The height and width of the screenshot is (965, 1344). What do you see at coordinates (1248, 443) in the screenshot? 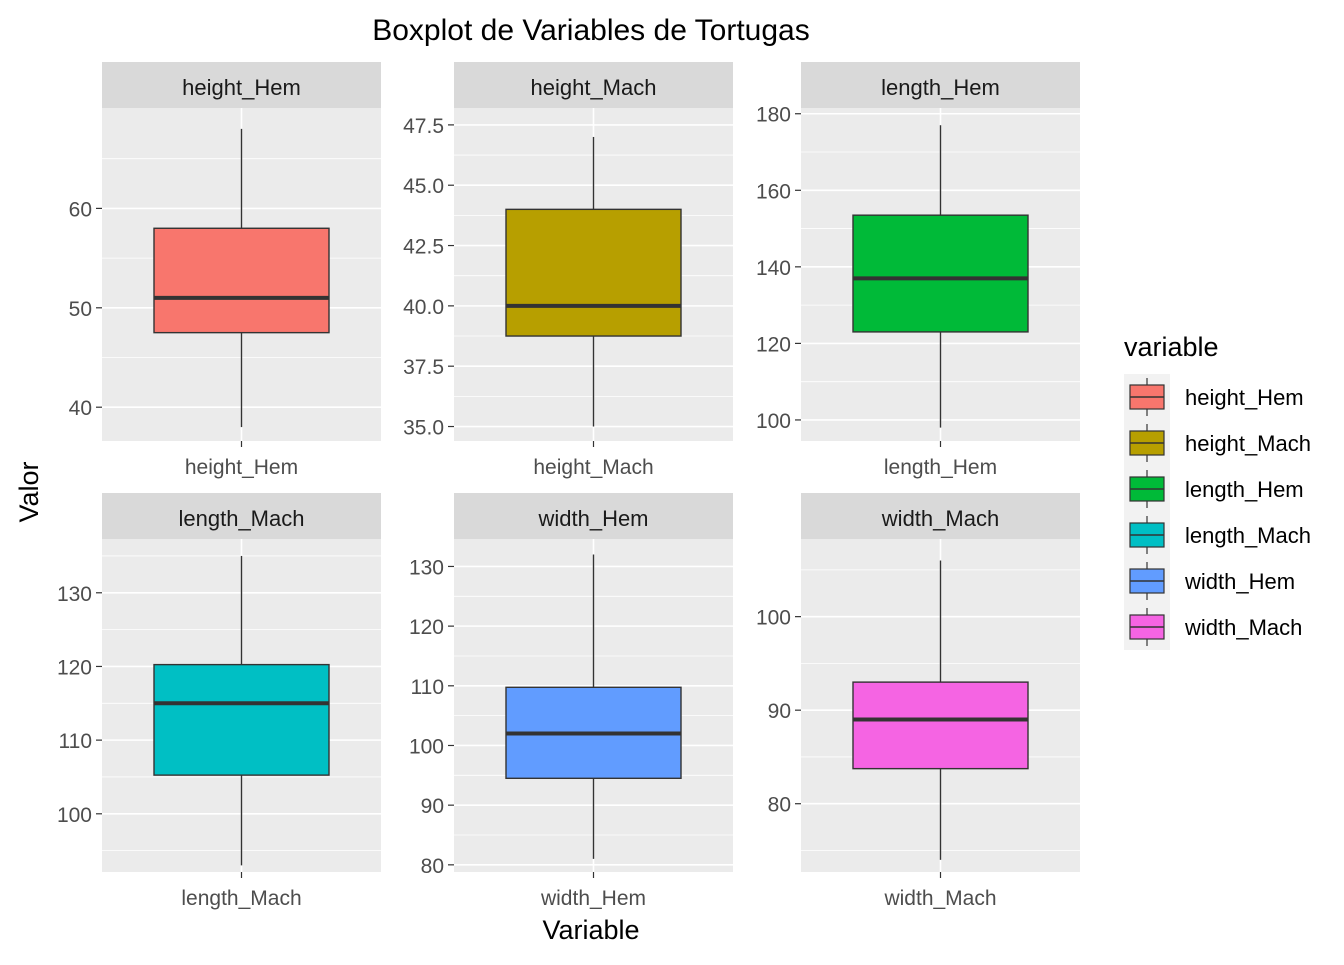
I see `legend-label: height_Mach` at bounding box center [1248, 443].